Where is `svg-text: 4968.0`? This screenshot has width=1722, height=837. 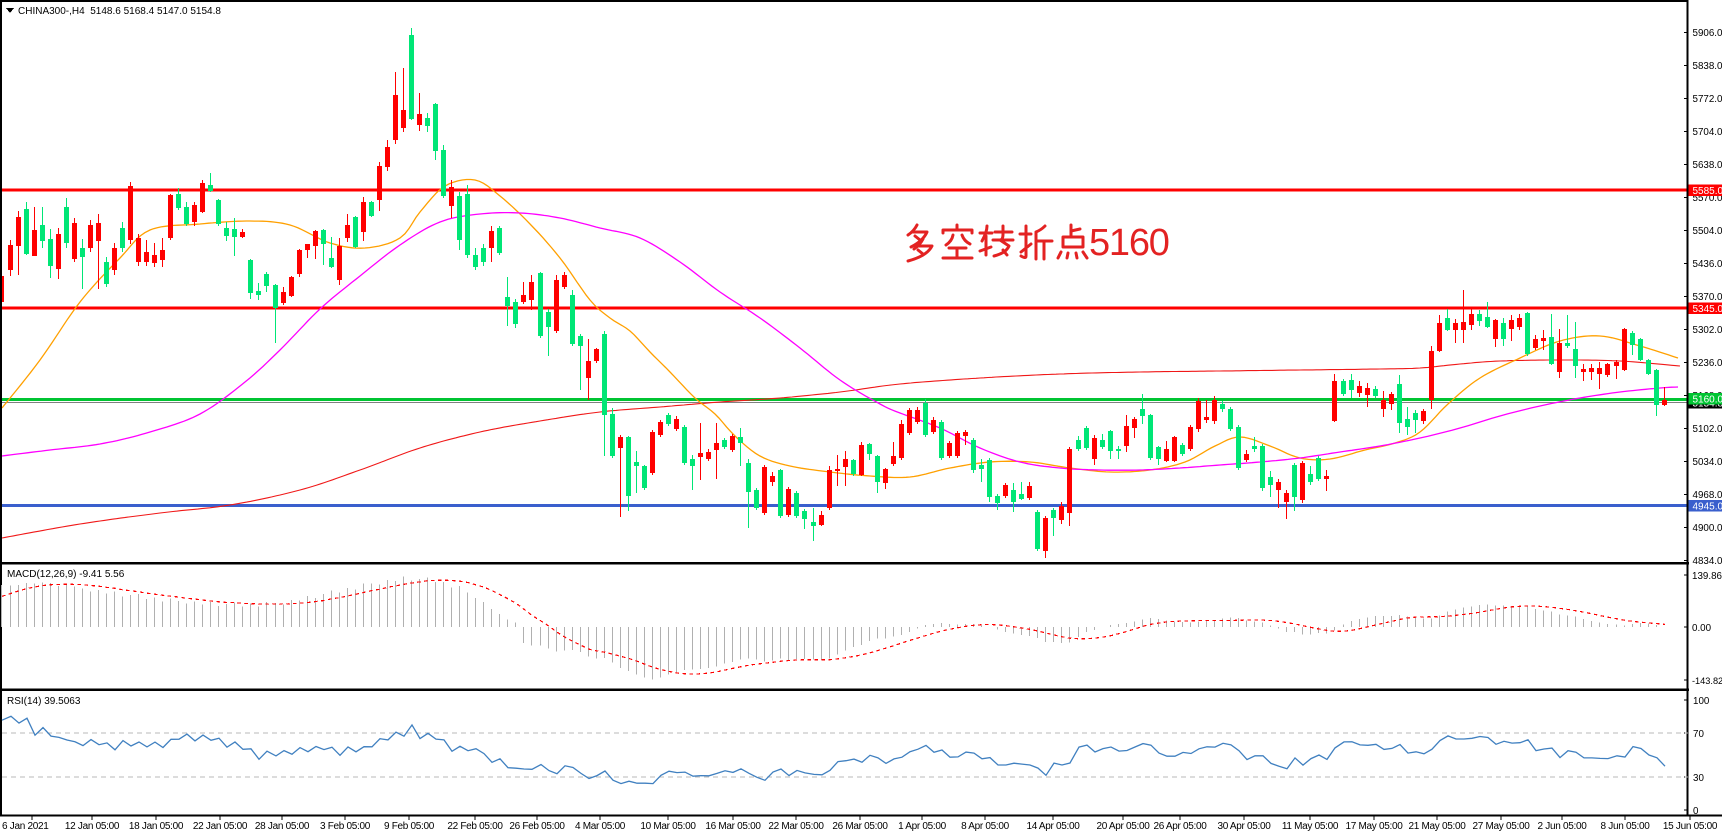
svg-text: 4968.0 is located at coordinates (1707, 495).